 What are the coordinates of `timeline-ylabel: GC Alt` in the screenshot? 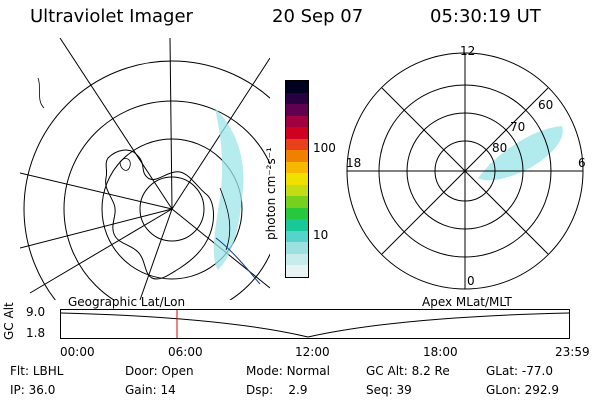 It's located at (9, 321).